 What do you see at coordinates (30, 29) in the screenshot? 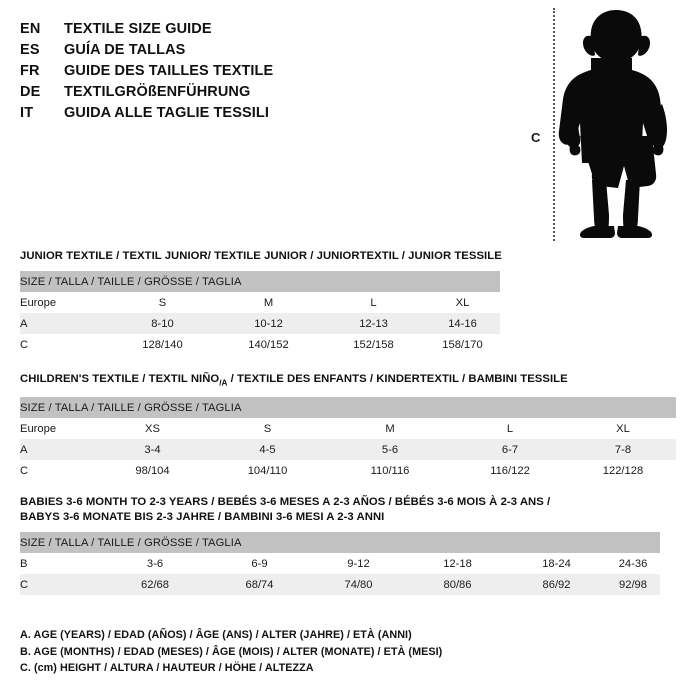
I see `language-code-en: EN` at bounding box center [30, 29].